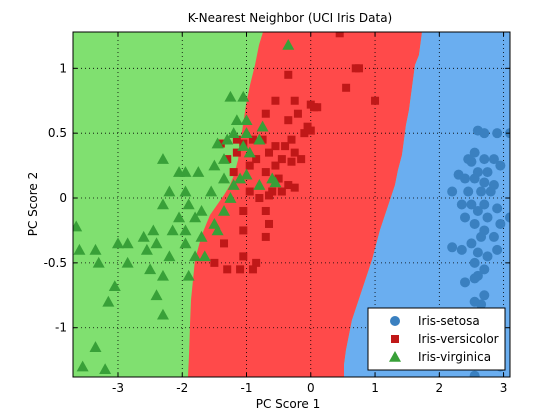 This screenshot has width=560, height=420. I want to click on legend: Iris-setosa Iris-versicolor Iris-virginica, so click(436, 339).